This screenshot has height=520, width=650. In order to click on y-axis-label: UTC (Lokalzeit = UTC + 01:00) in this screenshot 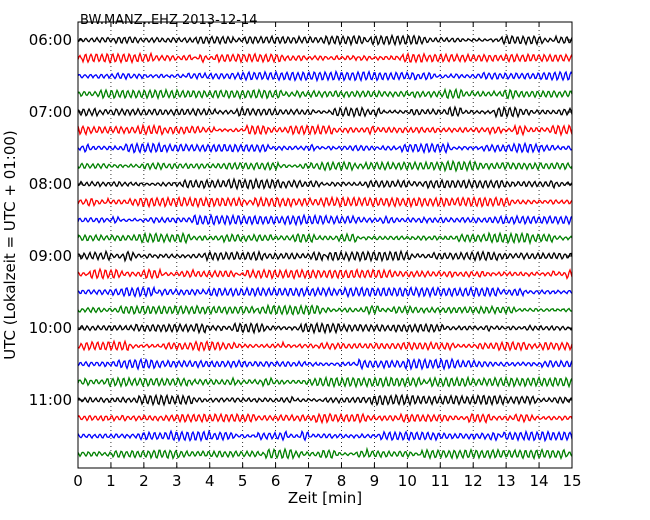, I will do `click(10, 245)`.